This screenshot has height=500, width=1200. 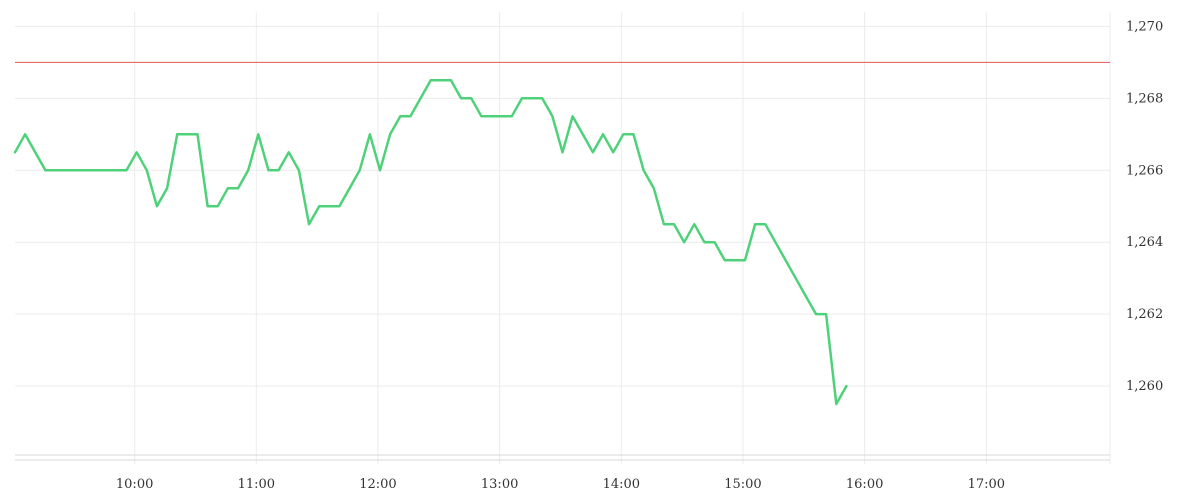 I want to click on x-tick-label: 15:00, so click(x=742, y=484).